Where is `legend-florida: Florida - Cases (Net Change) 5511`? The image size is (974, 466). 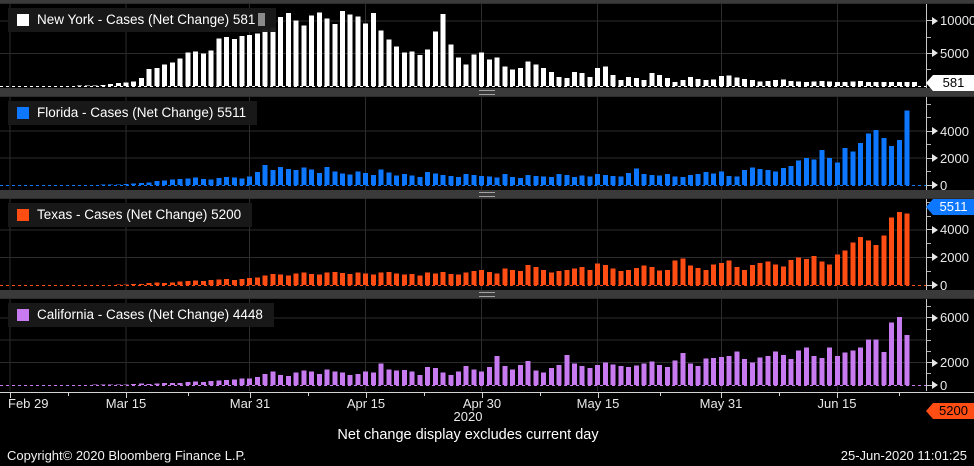
legend-florida: Florida - Cases (Net Change) 5511 is located at coordinates (133, 113).